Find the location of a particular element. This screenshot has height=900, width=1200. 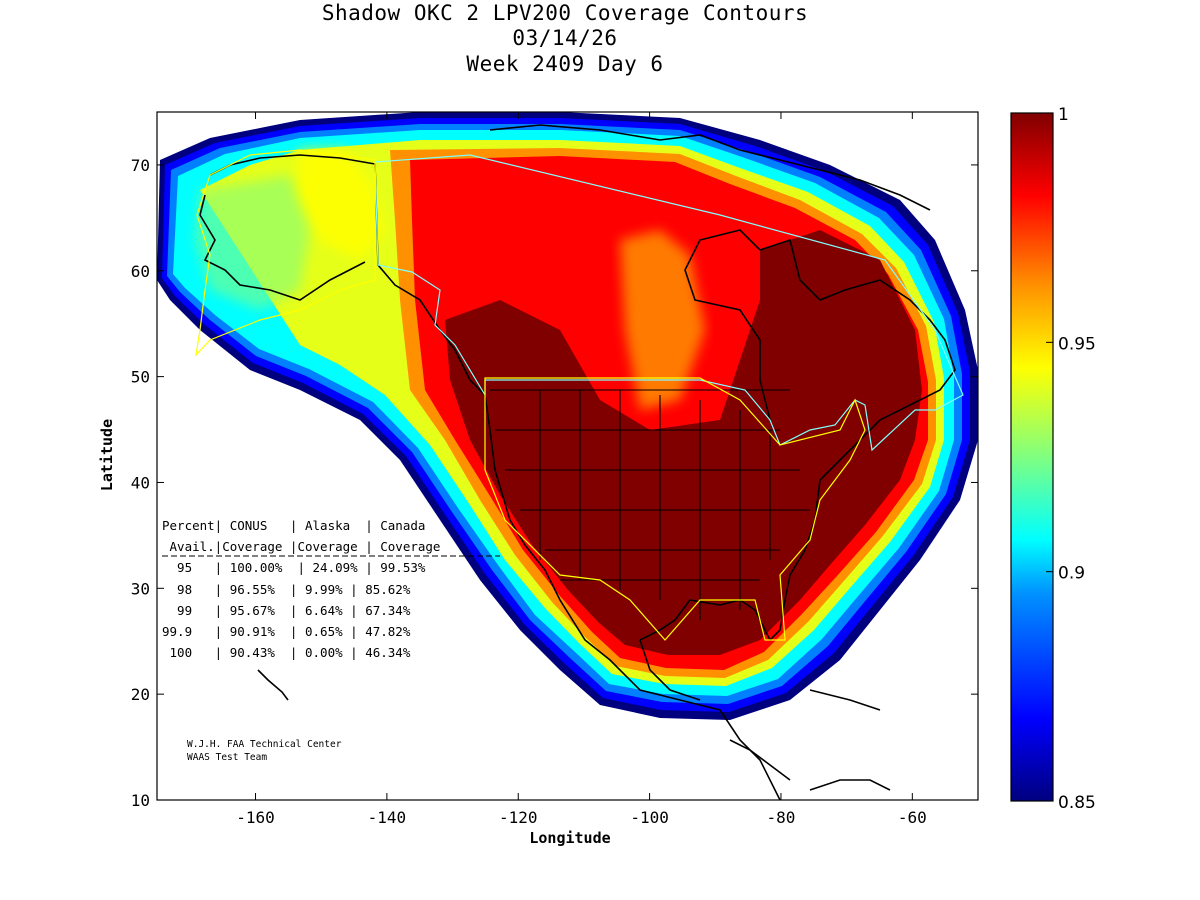

x-tick-label: -160 is located at coordinates (255, 817).